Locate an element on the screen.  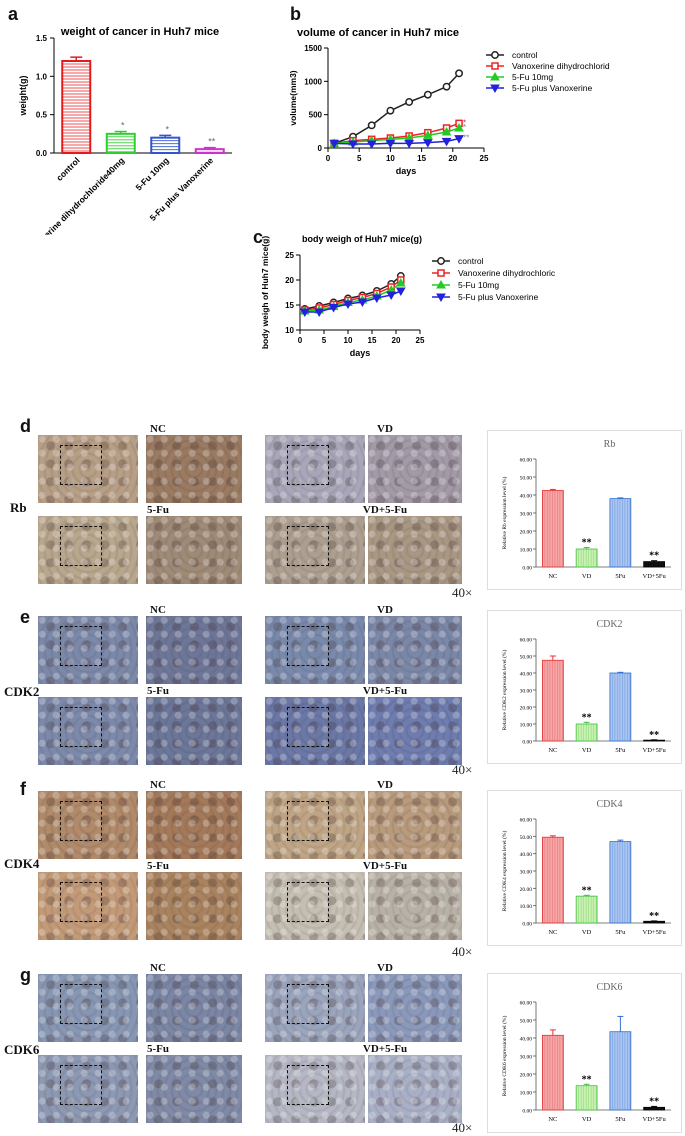
chart-b-title: volume of cancer in Huh7 mice is located at coordinates (378, 33).